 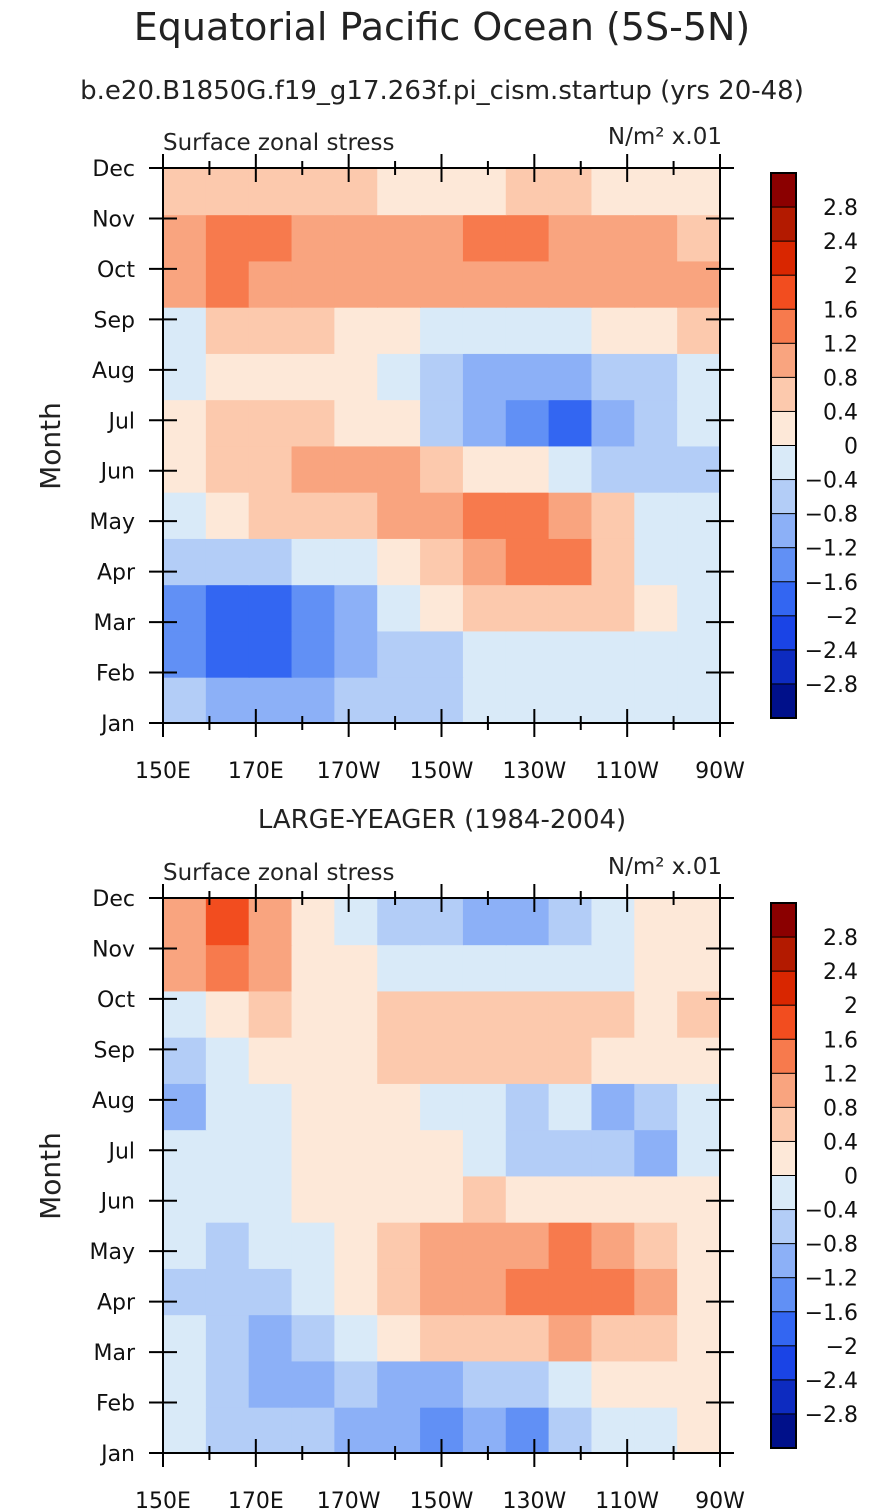 What do you see at coordinates (117, 724) in the screenshot?
I see `y-tick-label: Jan` at bounding box center [117, 724].